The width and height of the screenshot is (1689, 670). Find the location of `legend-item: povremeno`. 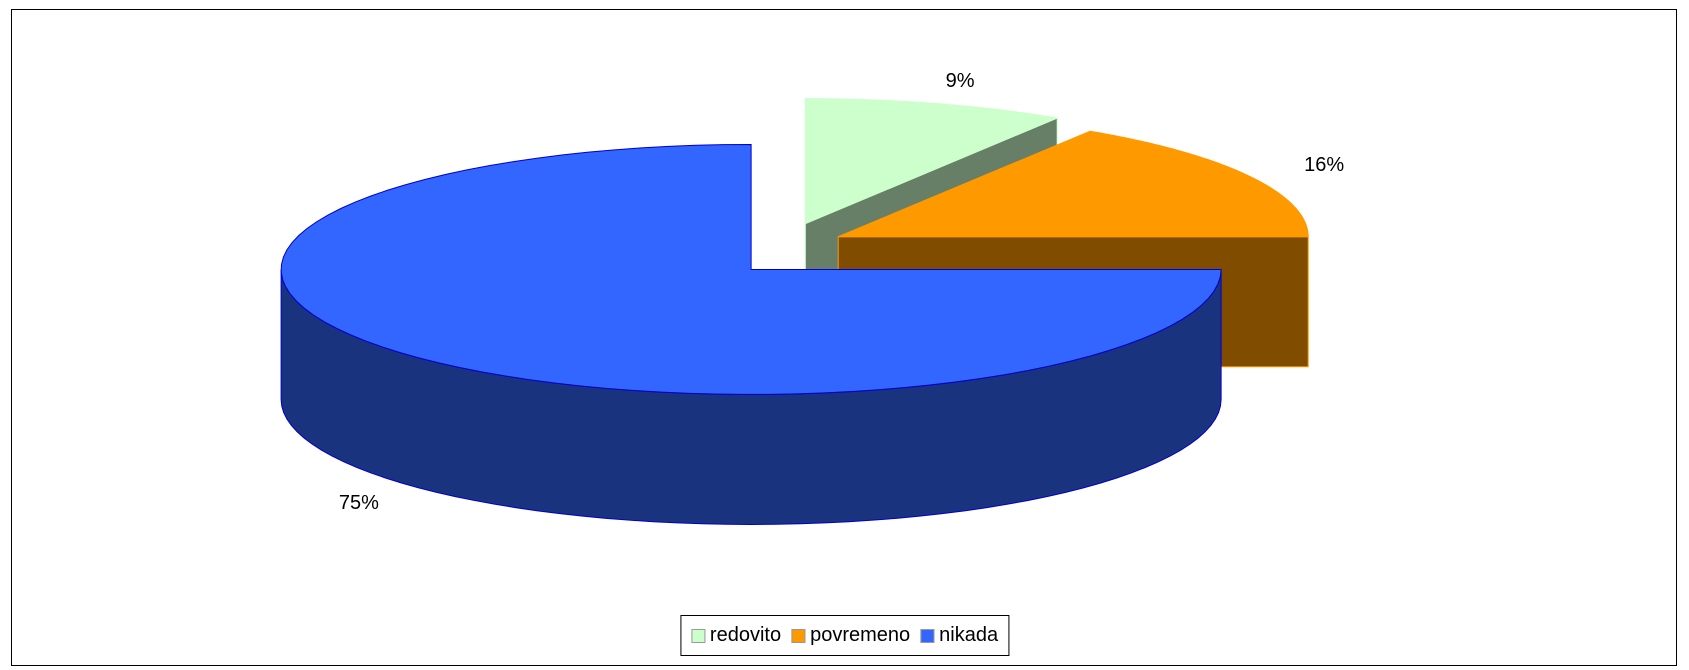

legend-item: povremeno is located at coordinates (850, 635).